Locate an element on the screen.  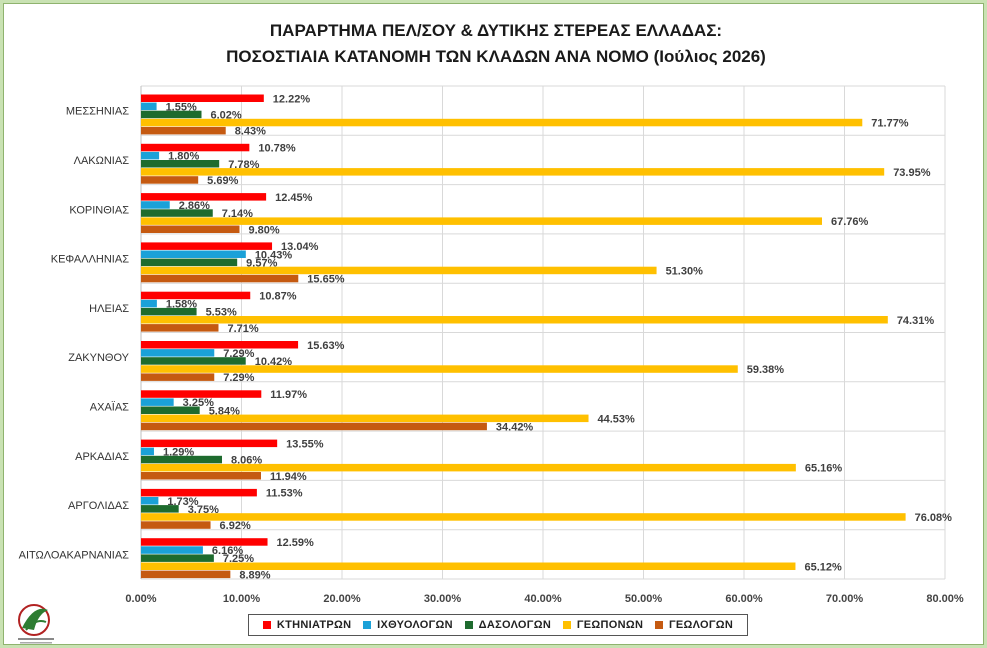
data-label: 1.29% is located at coordinates (178, 452).